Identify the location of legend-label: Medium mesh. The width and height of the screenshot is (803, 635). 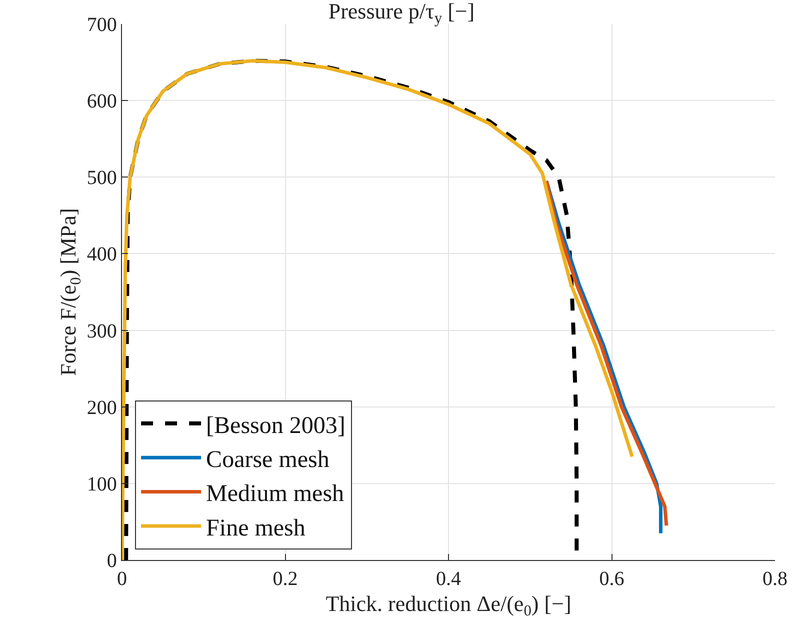
(275, 494).